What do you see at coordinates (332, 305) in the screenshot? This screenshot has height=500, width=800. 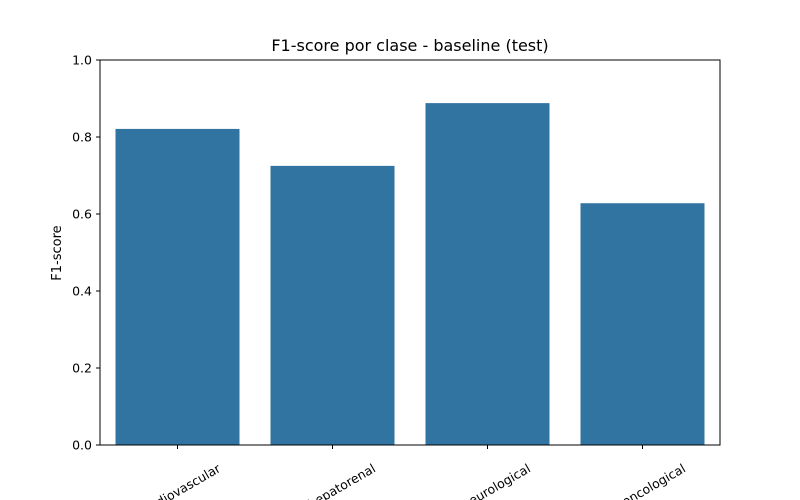 I see `bar-hepatorenal` at bounding box center [332, 305].